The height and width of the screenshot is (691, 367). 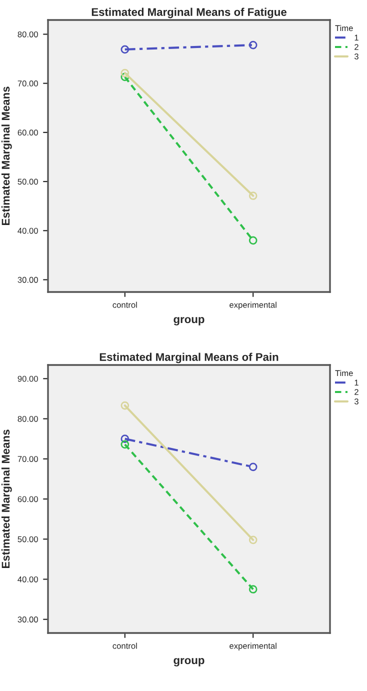 I want to click on y-tick-label: 90.00, so click(x=28, y=379).